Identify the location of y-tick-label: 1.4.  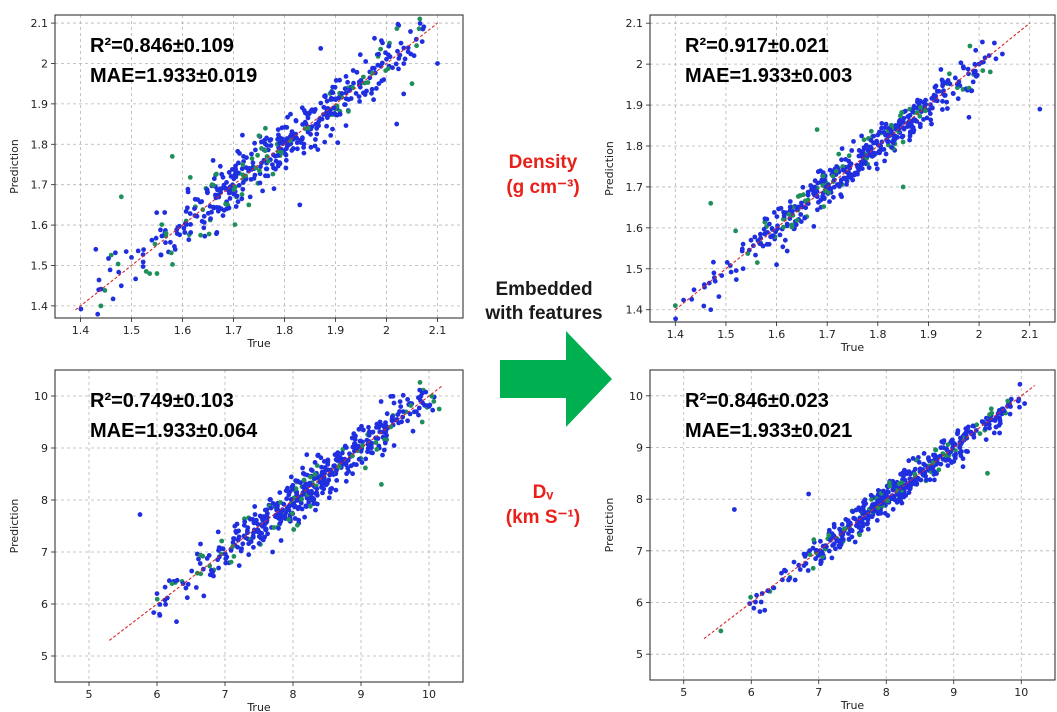
(635, 310).